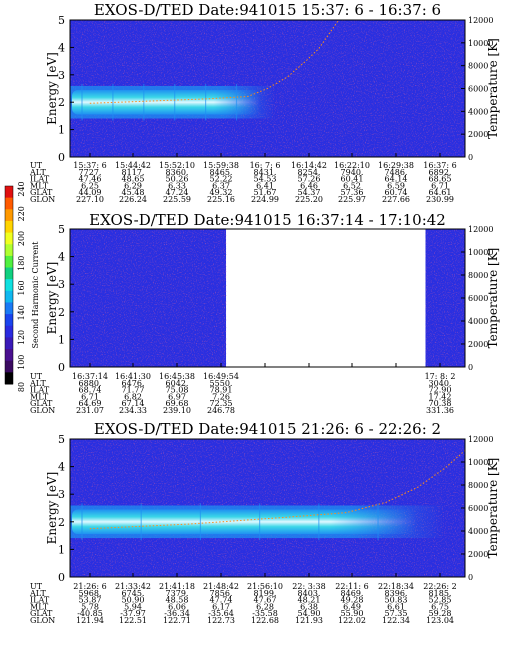 The height and width of the screenshot is (649, 505). What do you see at coordinates (221, 396) in the screenshot?
I see `ephemeris-cell: 7.26` at bounding box center [221, 396].